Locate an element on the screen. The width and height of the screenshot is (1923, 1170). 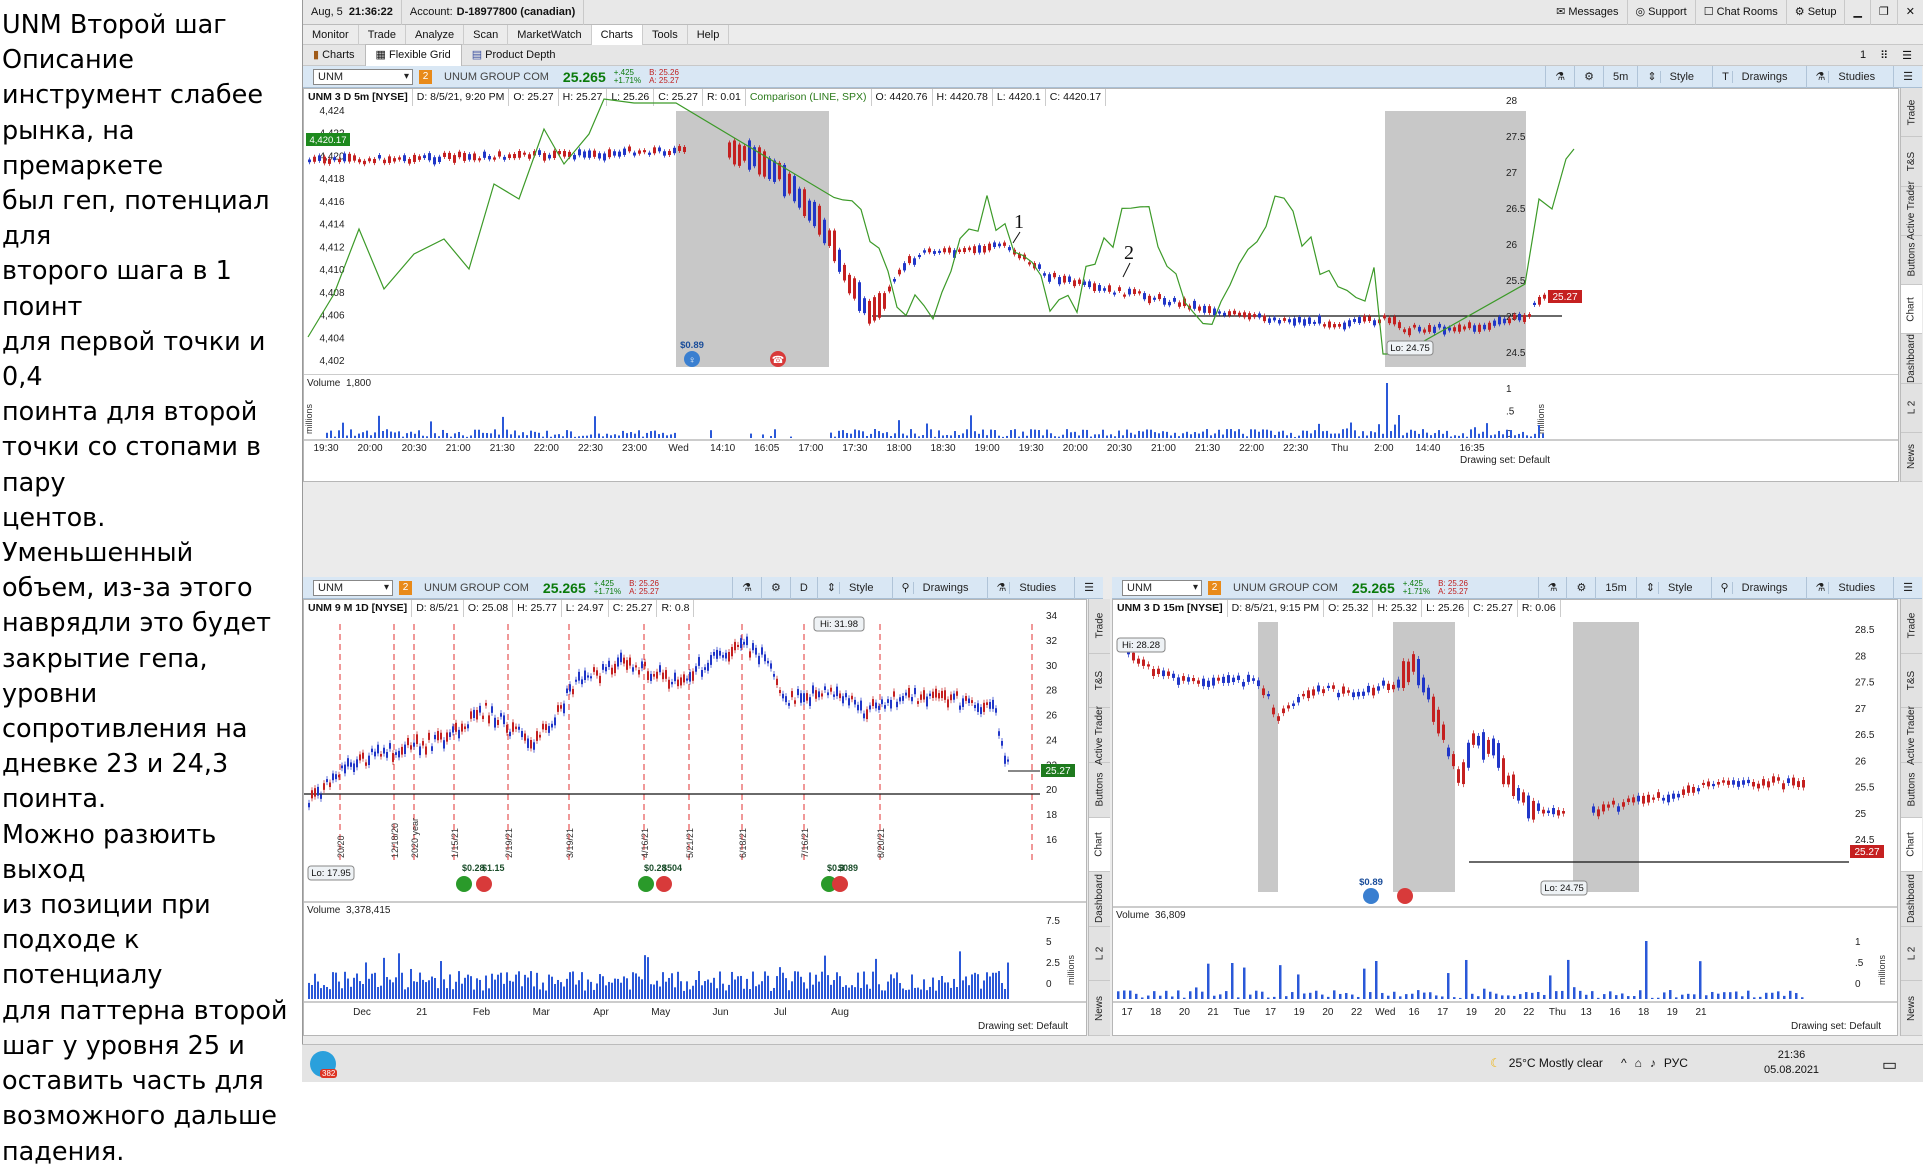
earnings-marker is located at coordinates (1405, 896).